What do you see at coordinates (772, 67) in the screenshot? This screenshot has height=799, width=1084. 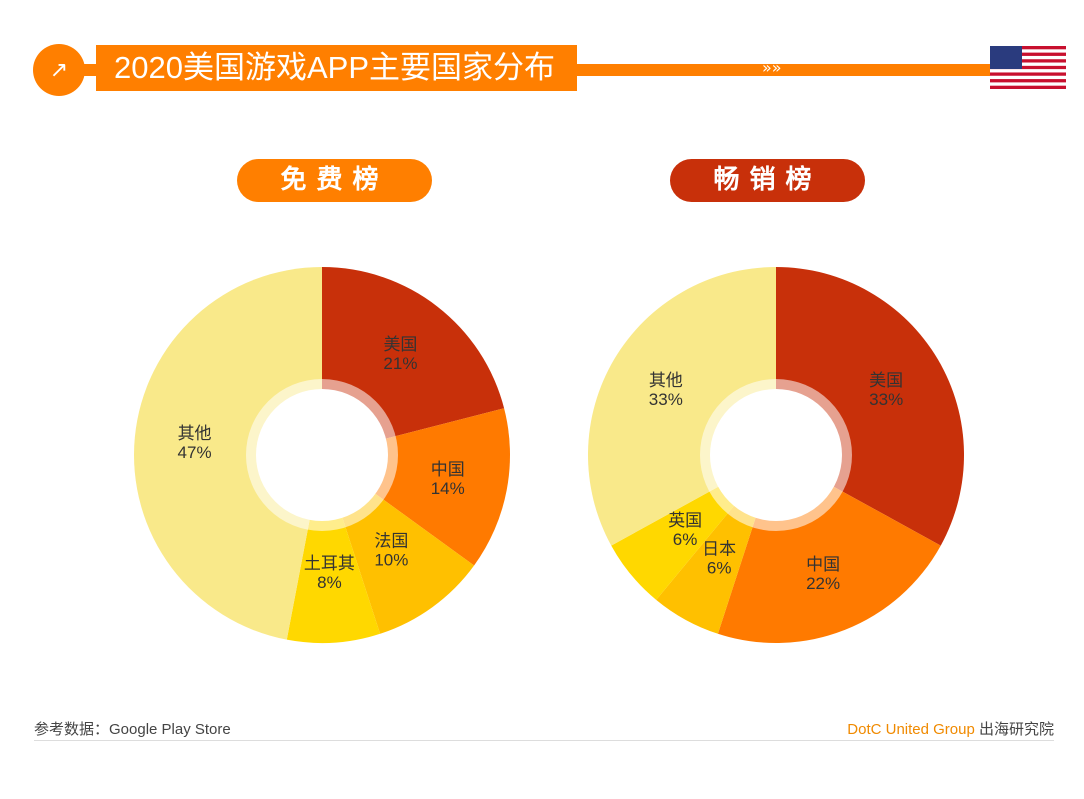 I see `arrows-icon: »»` at bounding box center [772, 67].